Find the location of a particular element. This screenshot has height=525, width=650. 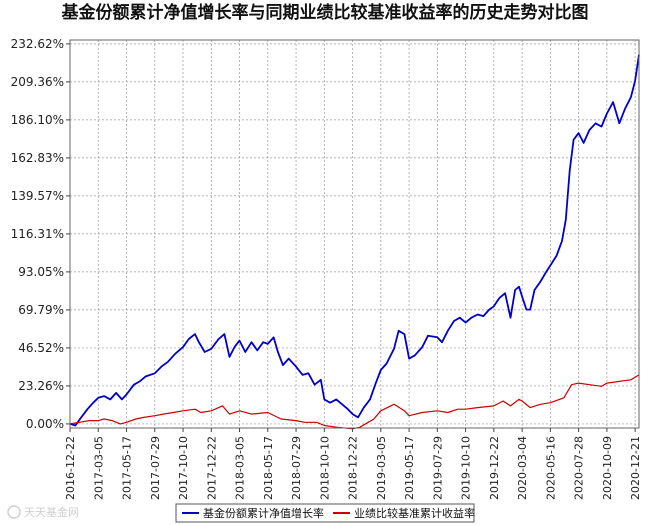

x-tick-label: 2017-05-17 is located at coordinates (127, 468).